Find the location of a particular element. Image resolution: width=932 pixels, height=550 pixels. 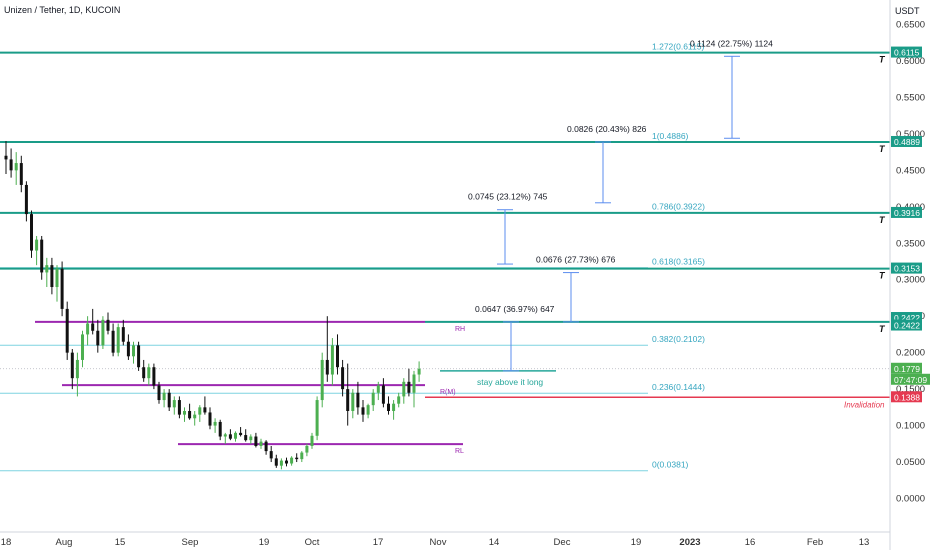

x-tick-label: Dec is located at coordinates (562, 542).